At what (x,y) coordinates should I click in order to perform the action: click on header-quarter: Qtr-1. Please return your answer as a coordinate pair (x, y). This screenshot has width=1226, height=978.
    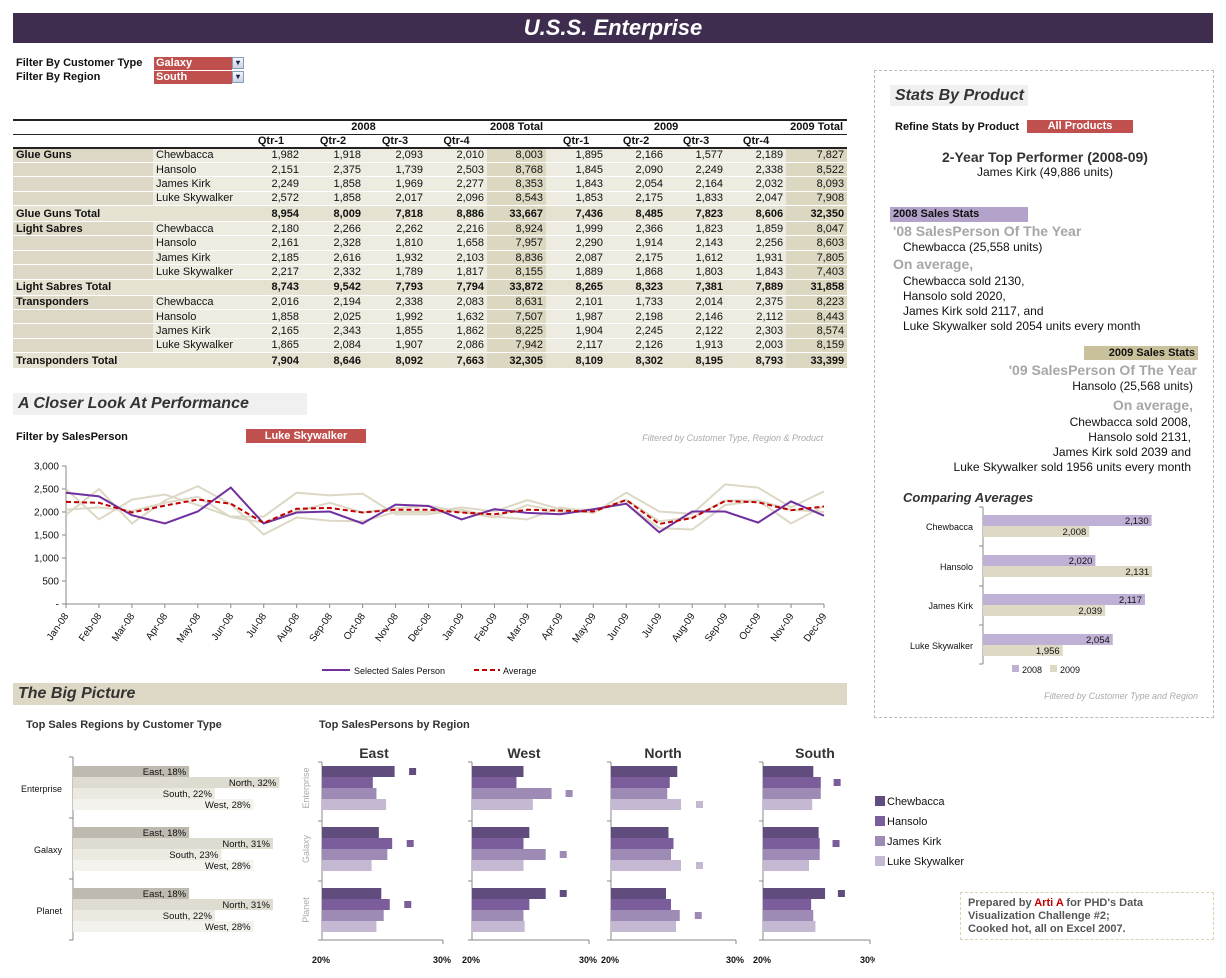
    Looking at the image, I should click on (271, 141).